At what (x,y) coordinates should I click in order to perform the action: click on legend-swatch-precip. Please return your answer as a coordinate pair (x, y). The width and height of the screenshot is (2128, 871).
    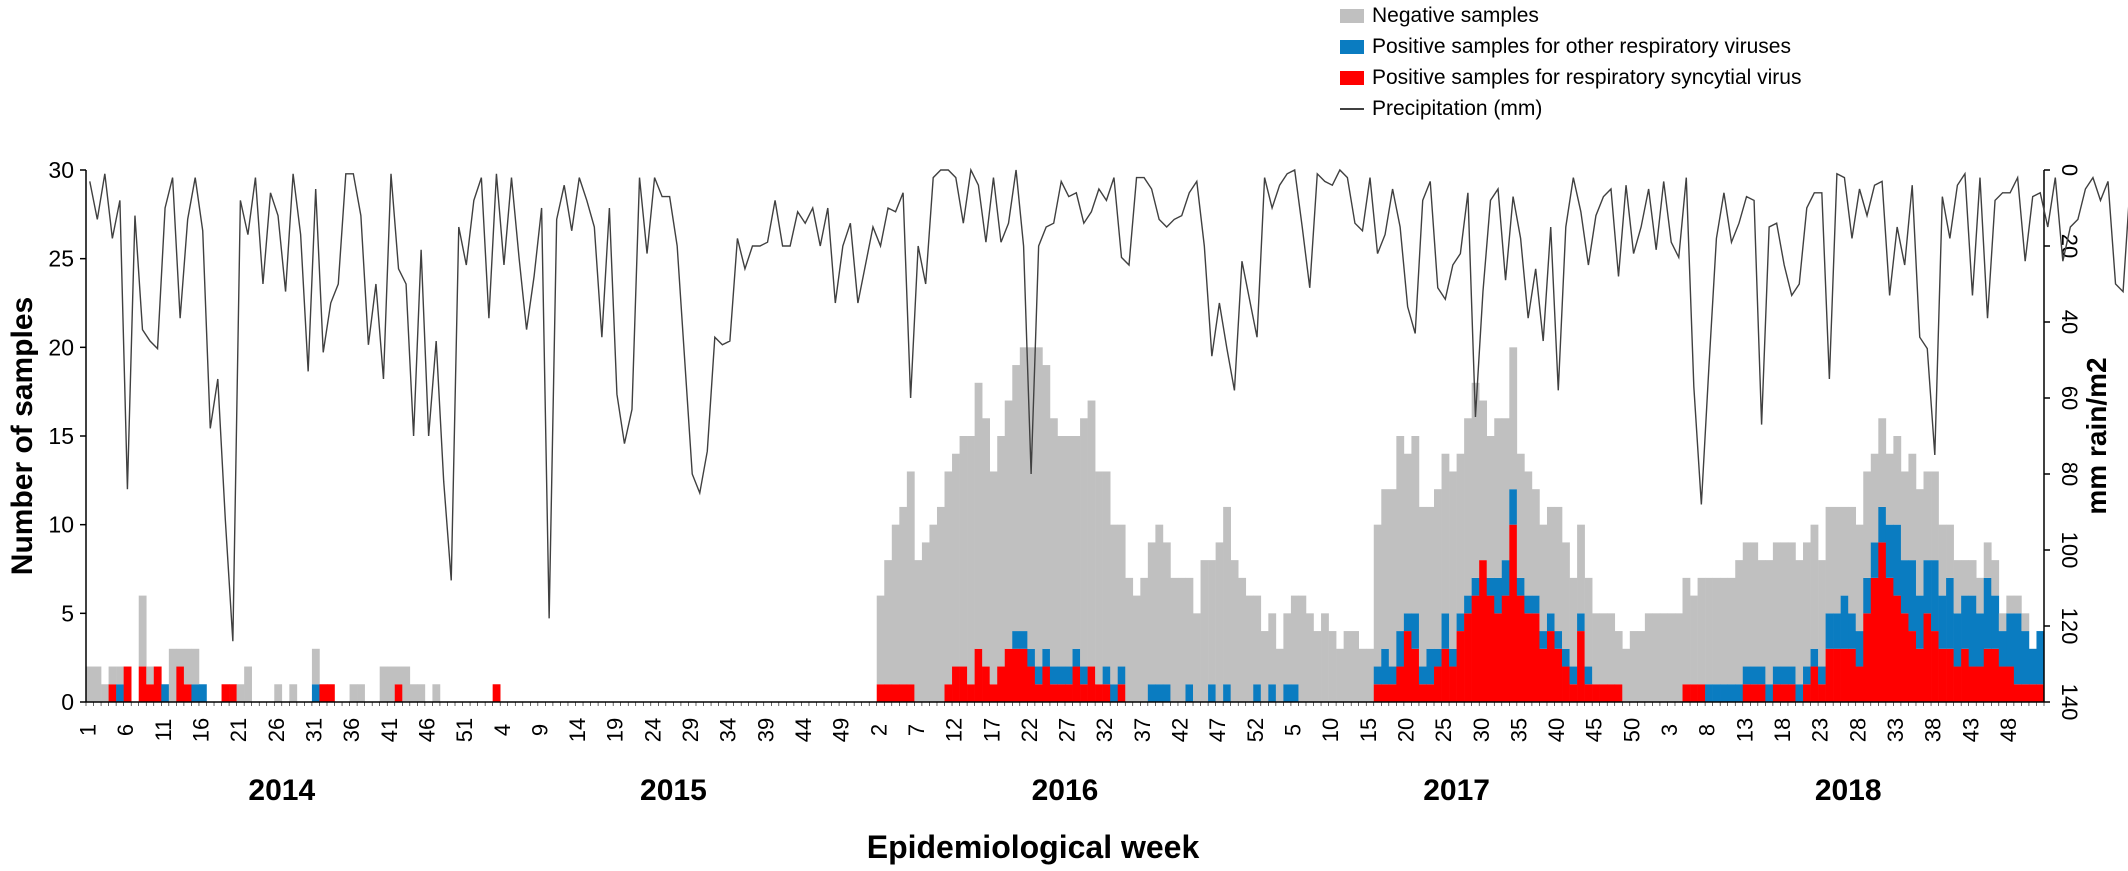
    Looking at the image, I should click on (1352, 108).